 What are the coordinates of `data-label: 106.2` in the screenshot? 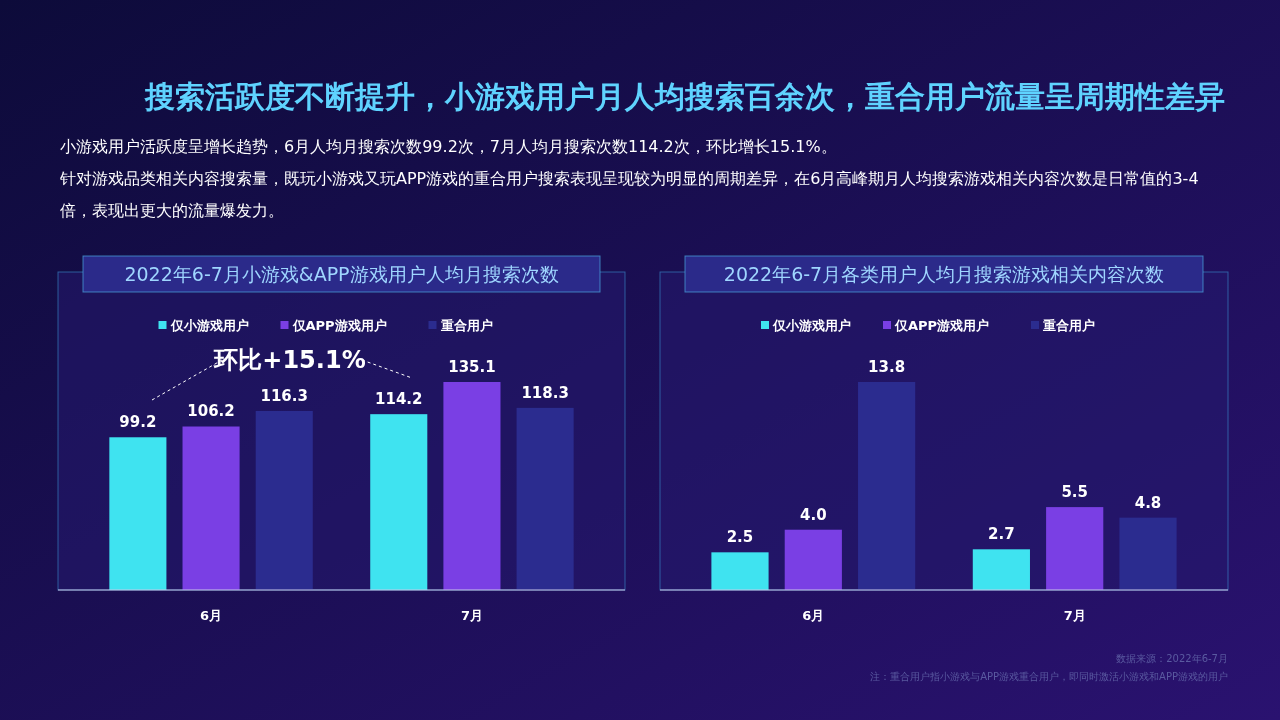 It's located at (211, 411).